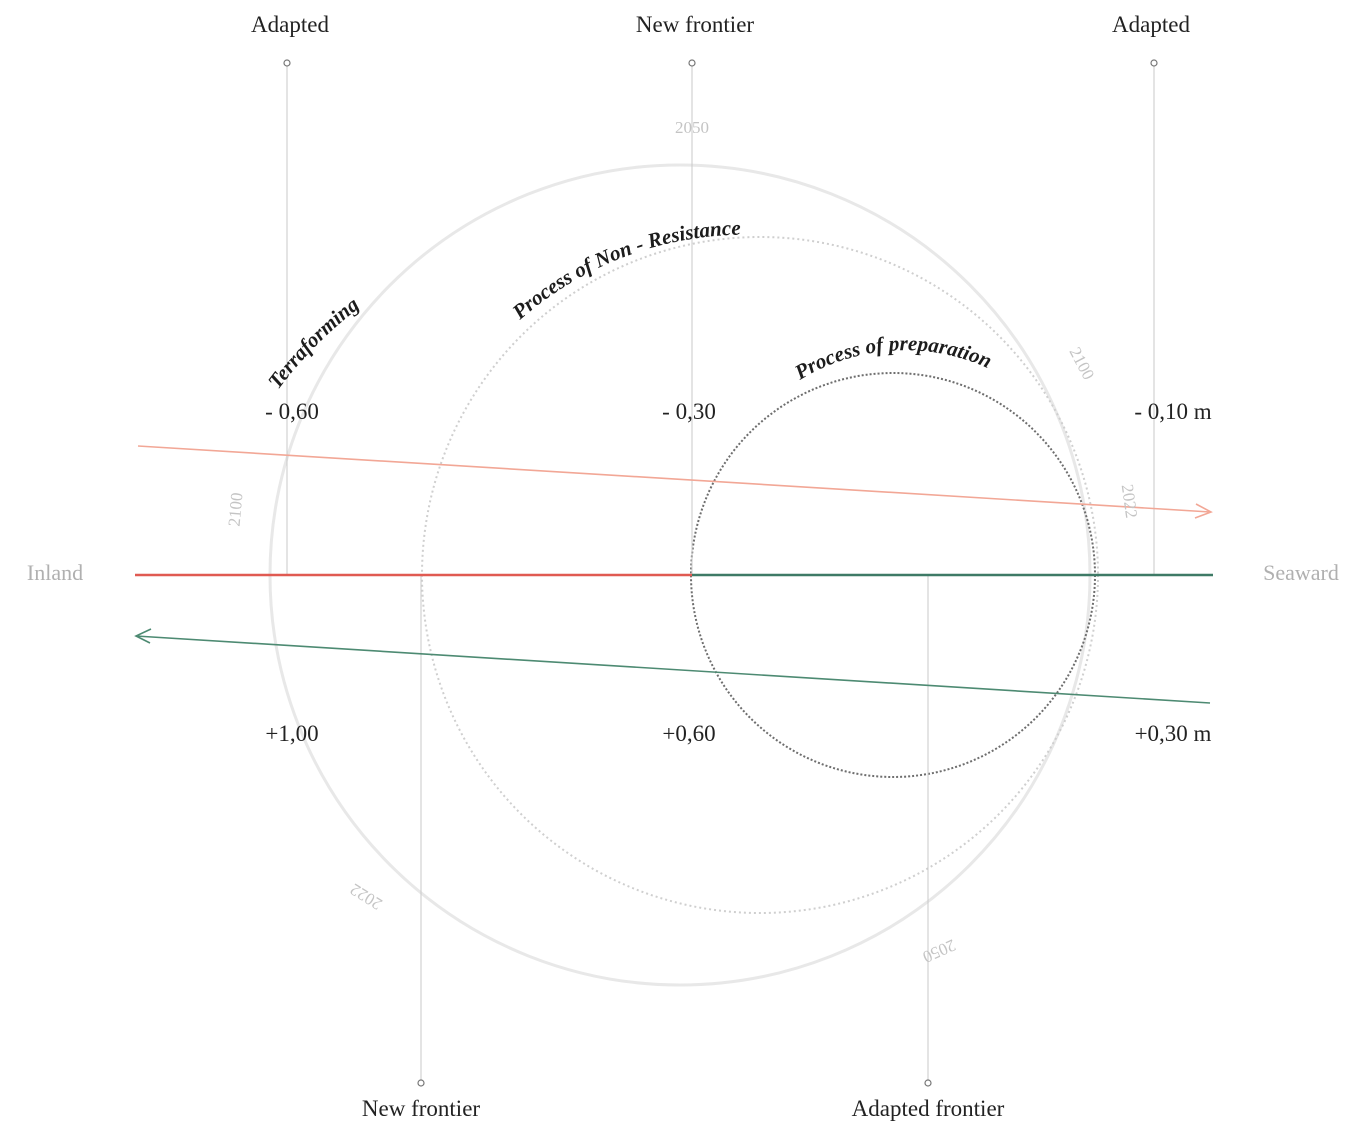  I want to click on year-label-bottom-left: 2022, so click(366, 897).